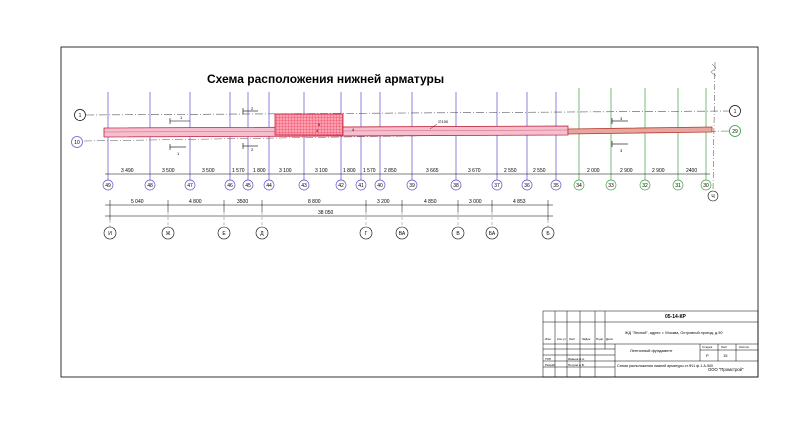 This screenshot has height=422, width=800. What do you see at coordinates (317, 130) in the screenshot?
I see `beam-callout-left: 4` at bounding box center [317, 130].